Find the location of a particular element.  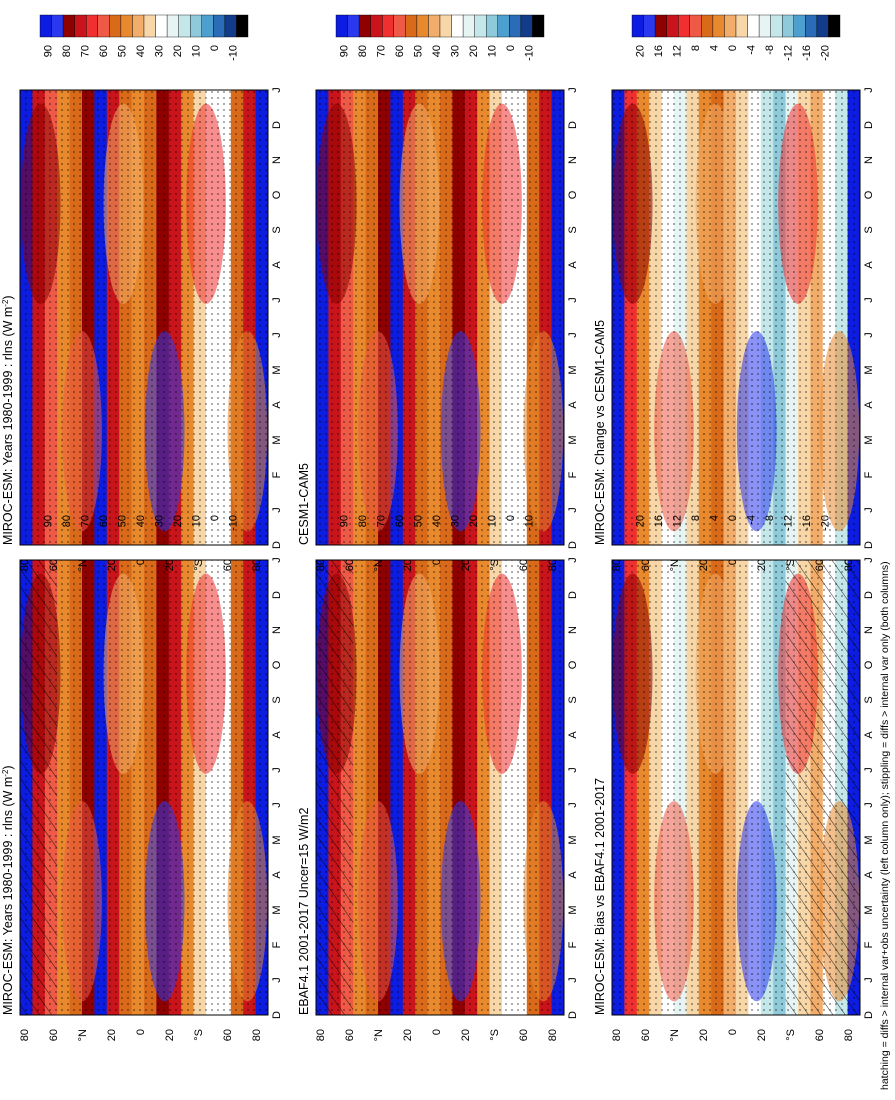

month-tick: N is located at coordinates (277, 160).